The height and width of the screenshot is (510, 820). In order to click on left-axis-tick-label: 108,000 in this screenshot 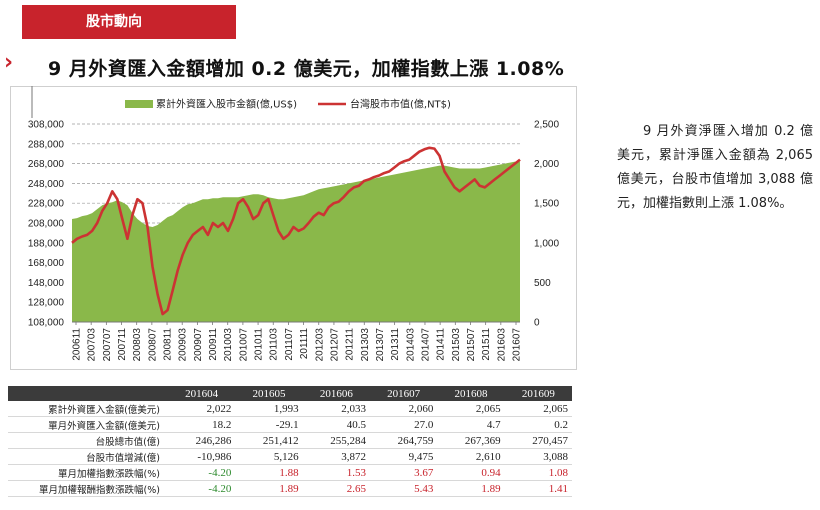, I will do `click(46, 323)`.